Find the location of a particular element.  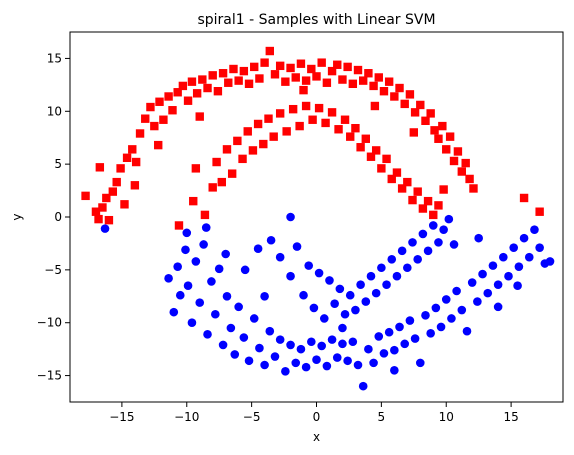

y-tick-label: 10 is located at coordinates (54, 111).